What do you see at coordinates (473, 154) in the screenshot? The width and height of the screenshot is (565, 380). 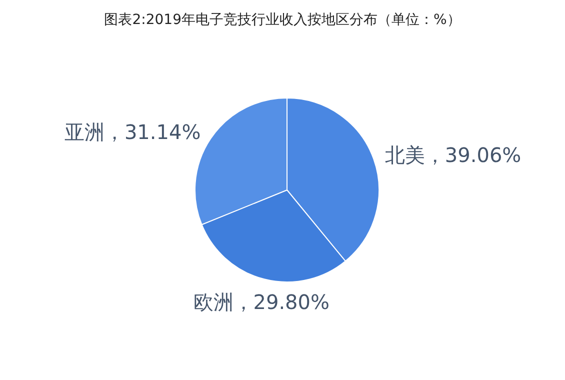 I see `value: ，39.06%` at bounding box center [473, 154].